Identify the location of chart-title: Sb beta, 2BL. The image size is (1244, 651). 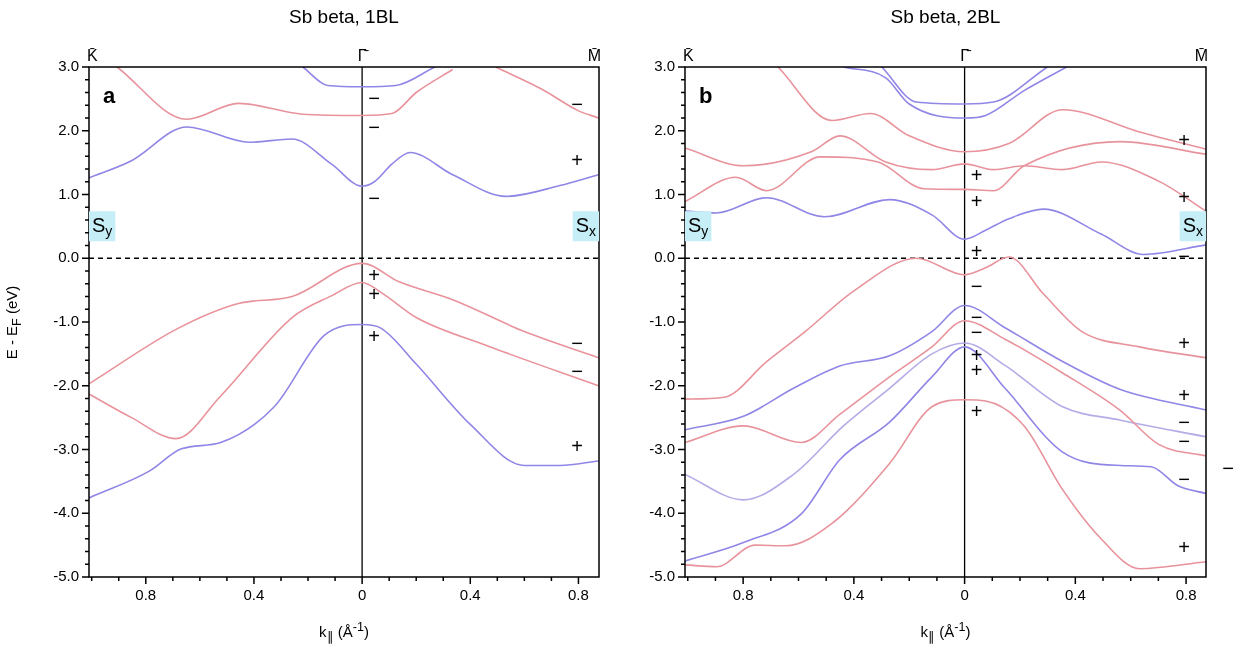
(945, 17).